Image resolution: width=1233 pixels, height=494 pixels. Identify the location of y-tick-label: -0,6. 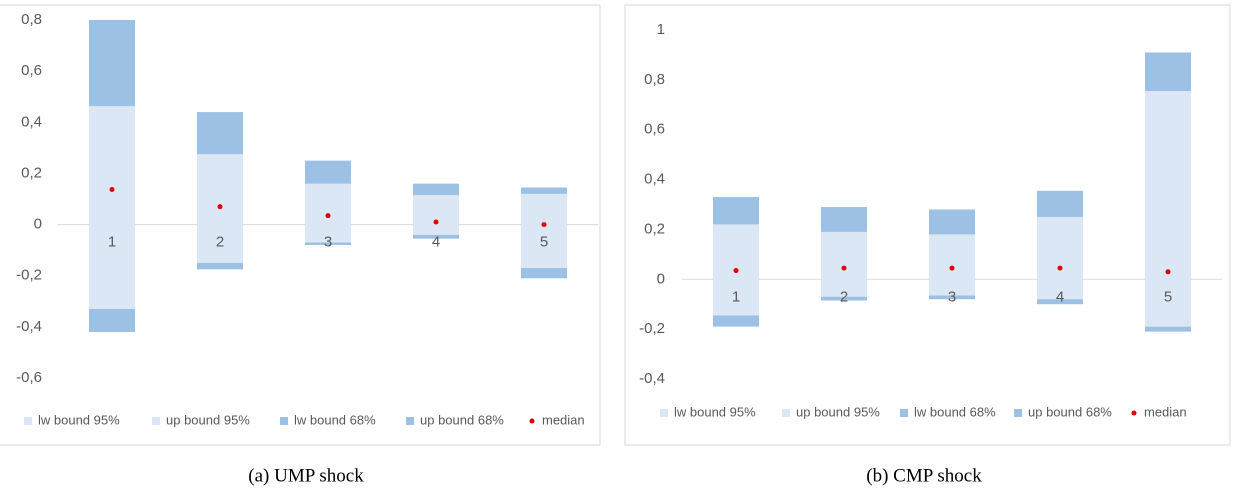
(29, 377).